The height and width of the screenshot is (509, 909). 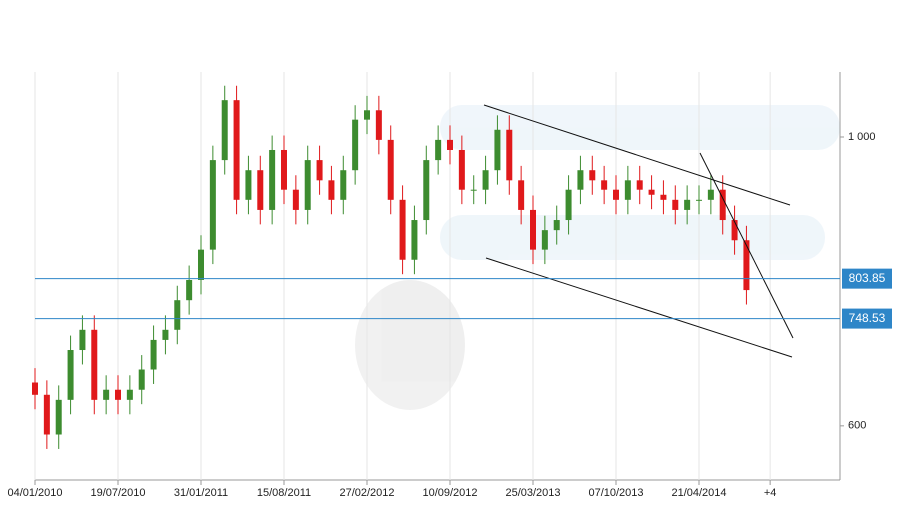 I want to click on level-label: 803.85, so click(x=867, y=278).